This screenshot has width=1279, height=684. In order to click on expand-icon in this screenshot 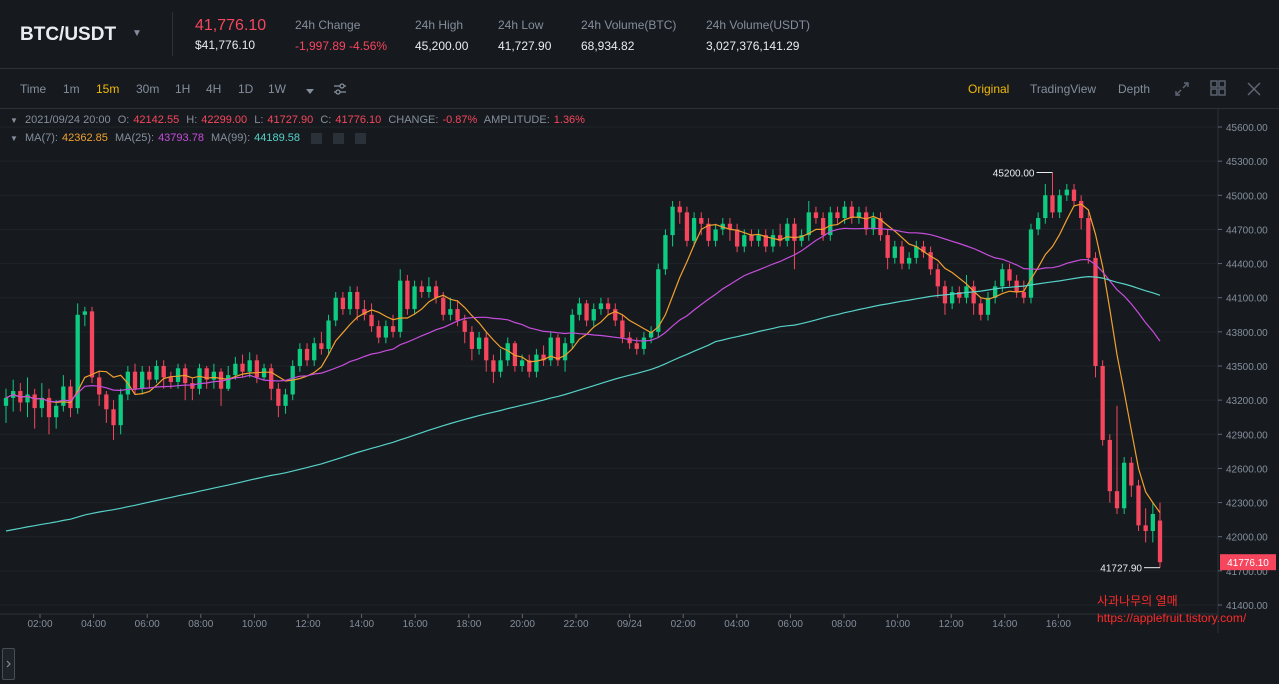, I will do `click(1182, 91)`.